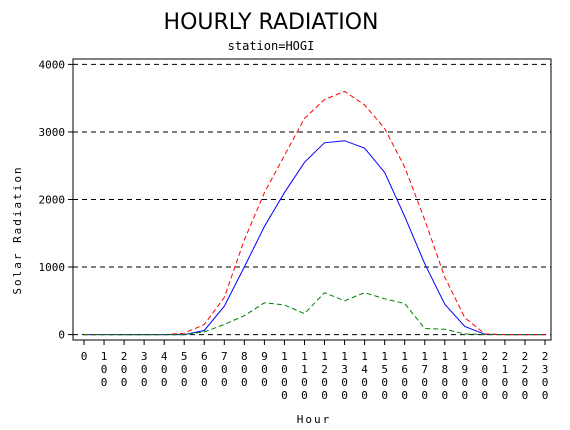  What do you see at coordinates (61, 335) in the screenshot?
I see `y-tick-label: 0` at bounding box center [61, 335].